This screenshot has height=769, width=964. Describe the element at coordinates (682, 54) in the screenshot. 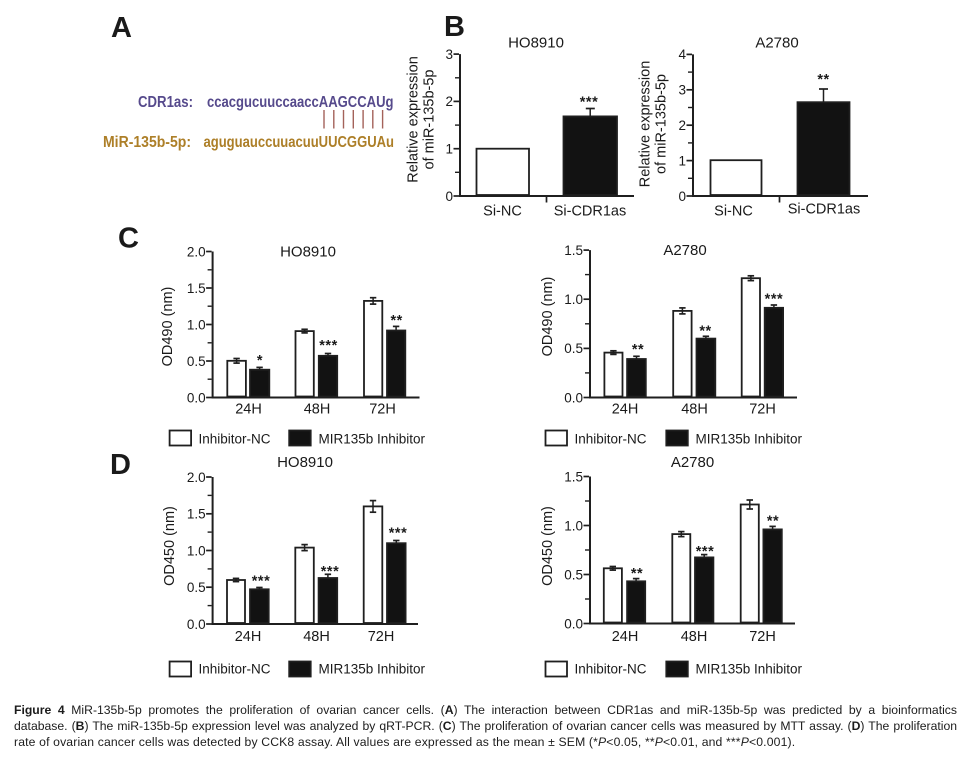

I see `svg-text: 4` at that location.